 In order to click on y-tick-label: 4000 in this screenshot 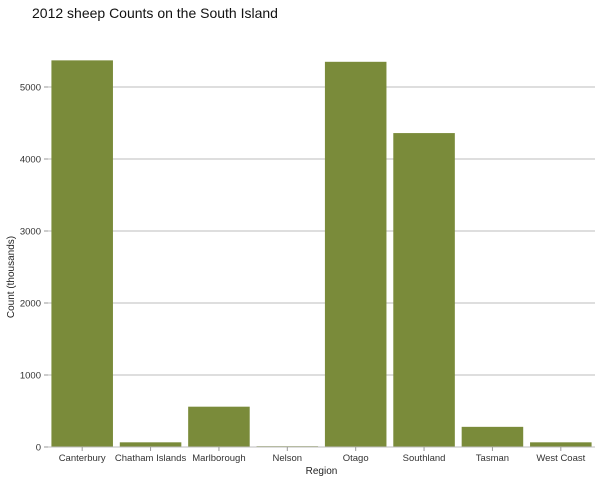, I will do `click(30, 160)`.